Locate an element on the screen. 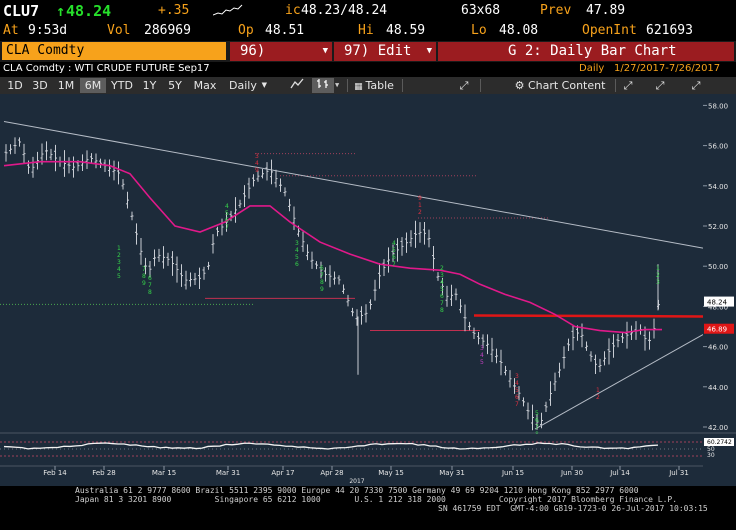 Image resolution: width=736 pixels, height=530 pixels. high-value: 48.59 is located at coordinates (406, 30).